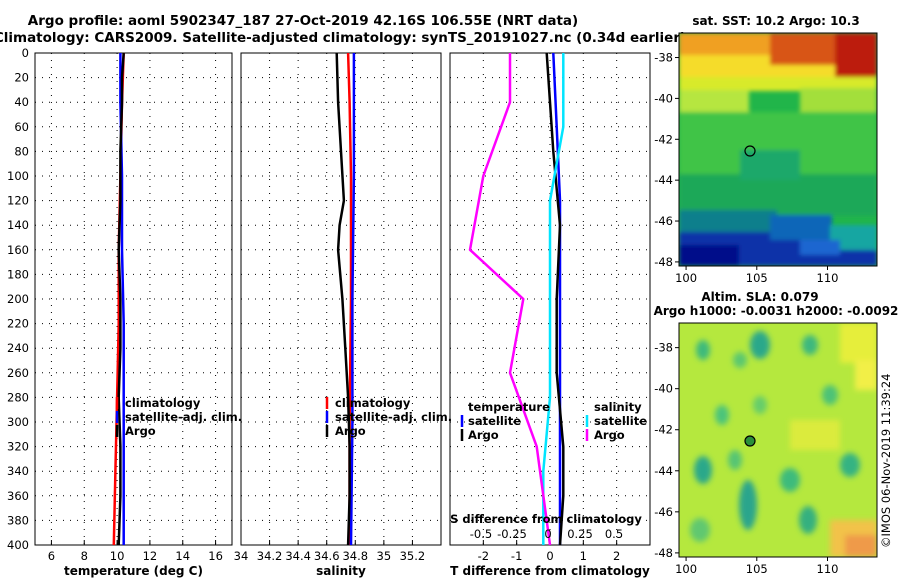 Image resolution: width=900 pixels, height=580 pixels. What do you see at coordinates (546, 519) in the screenshot?
I see `top-axis-label: S difference from climatology` at bounding box center [546, 519].